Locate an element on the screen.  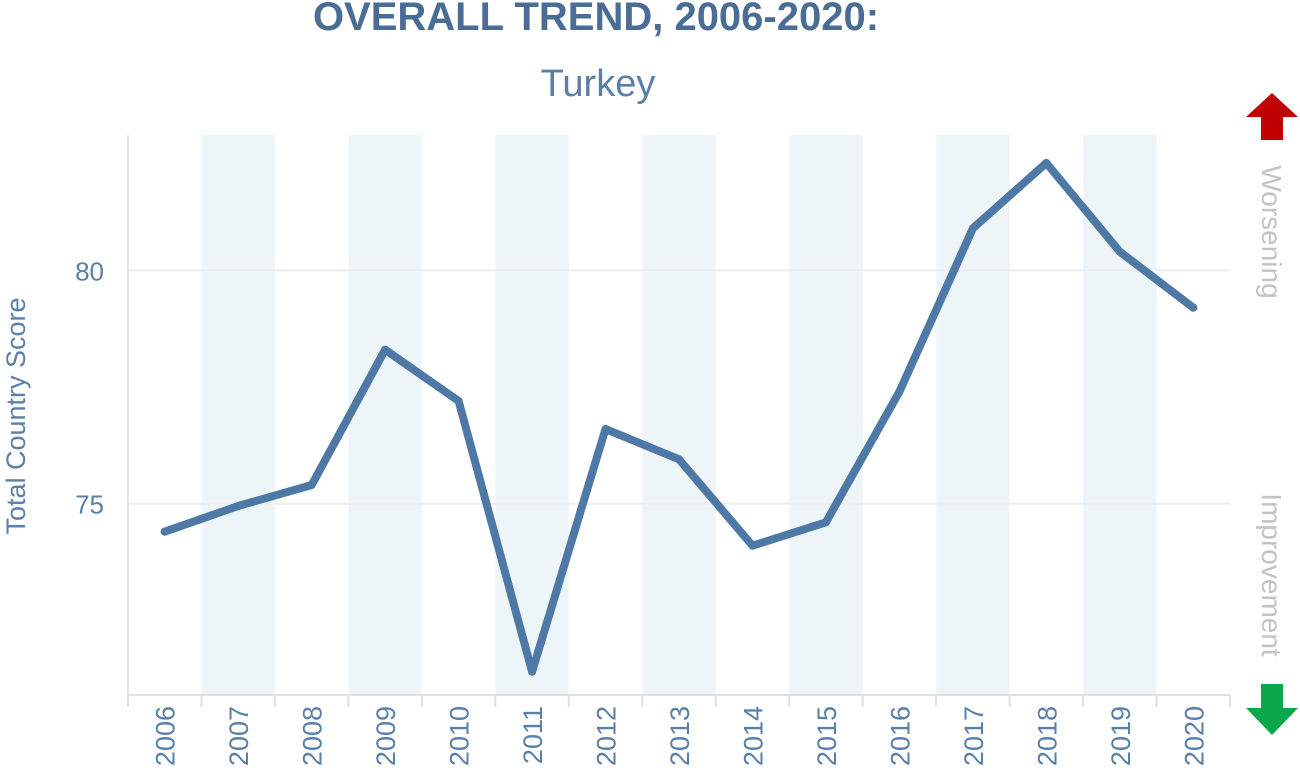
x-tick-label: 2014 is located at coordinates (753, 736).